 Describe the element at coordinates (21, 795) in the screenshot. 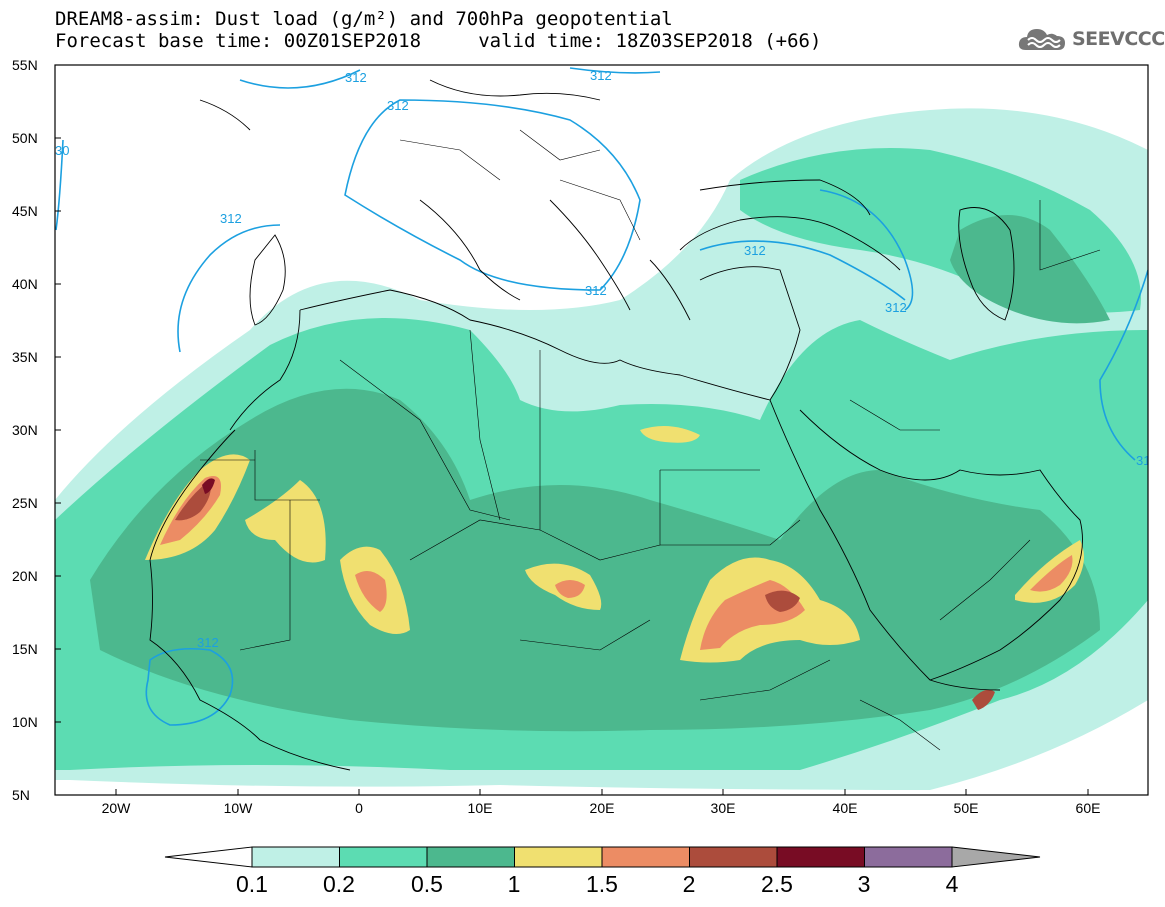

I see `lat-label: 5N` at that location.